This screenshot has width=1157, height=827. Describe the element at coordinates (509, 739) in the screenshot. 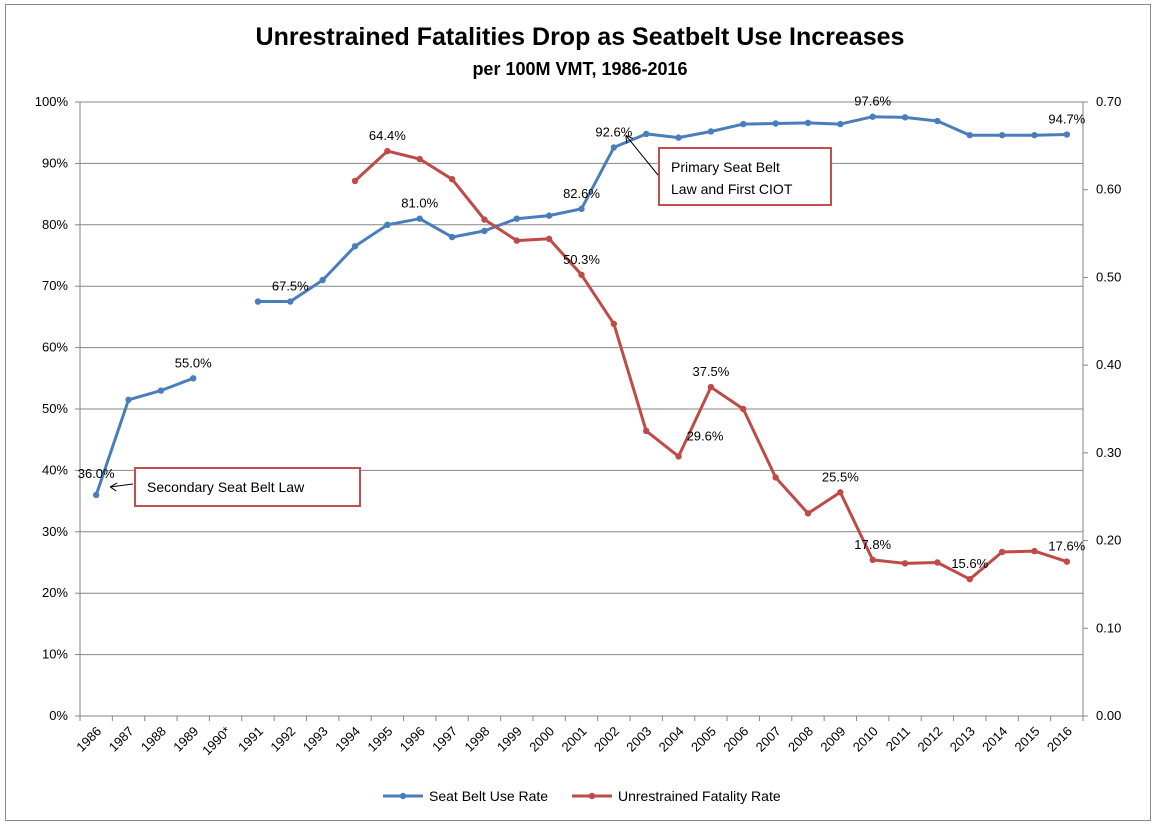

I see `x-tick-label: 1999` at that location.